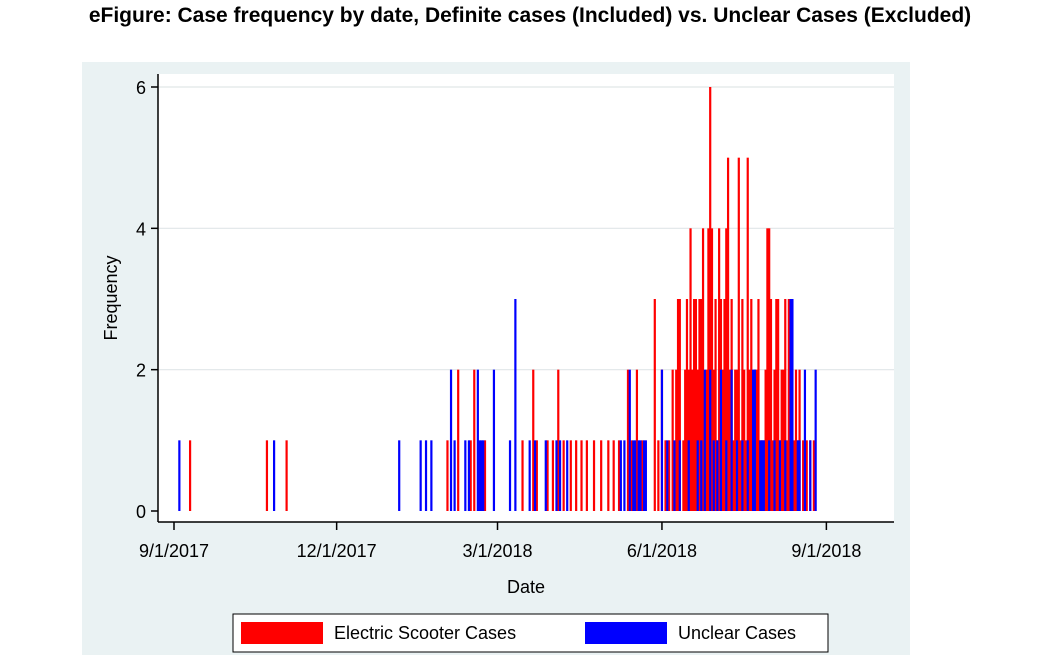  What do you see at coordinates (662, 551) in the screenshot?
I see `x-tick-label: 6/1/2018` at bounding box center [662, 551].